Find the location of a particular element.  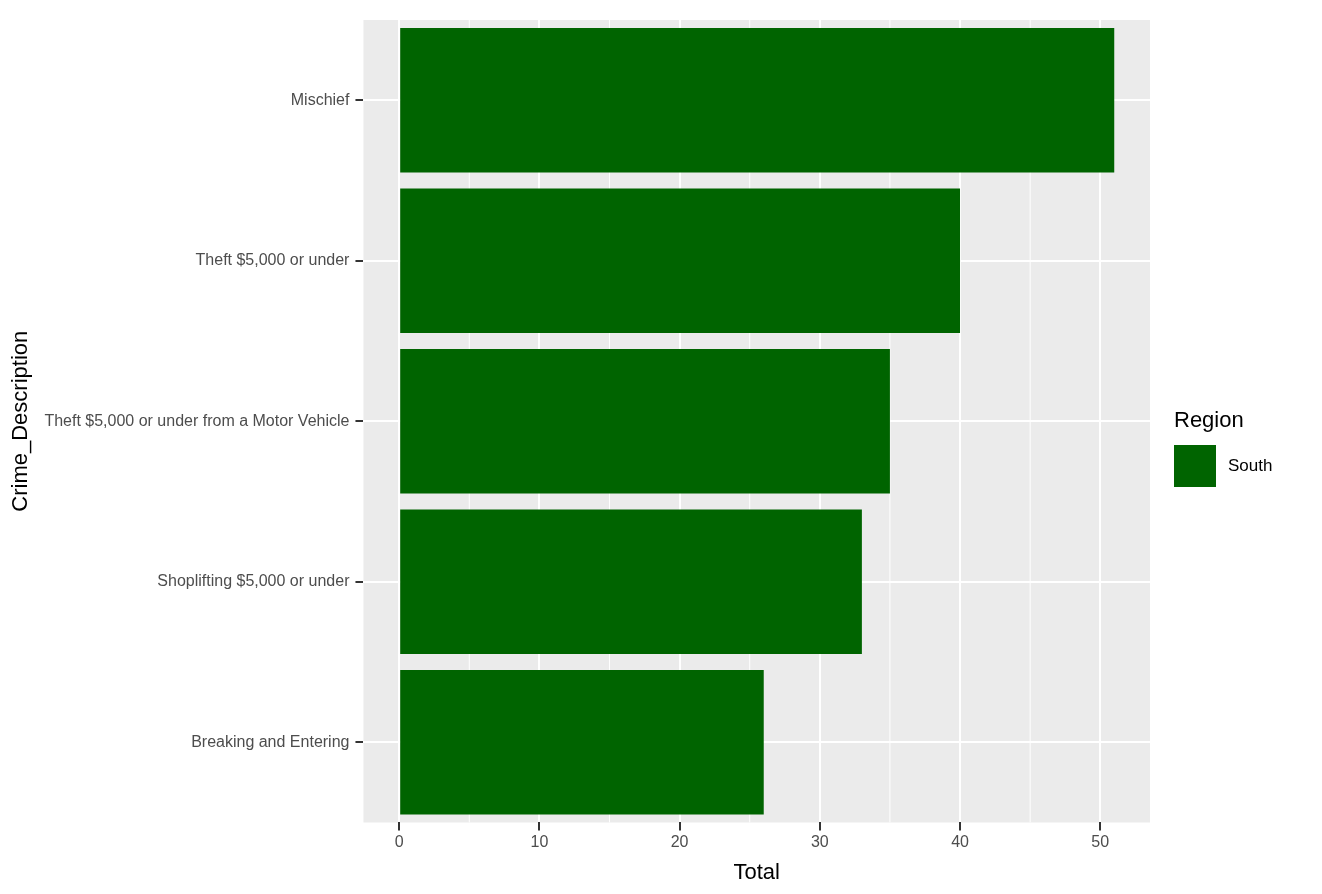

y-tick-label: Mischief is located at coordinates (320, 99).